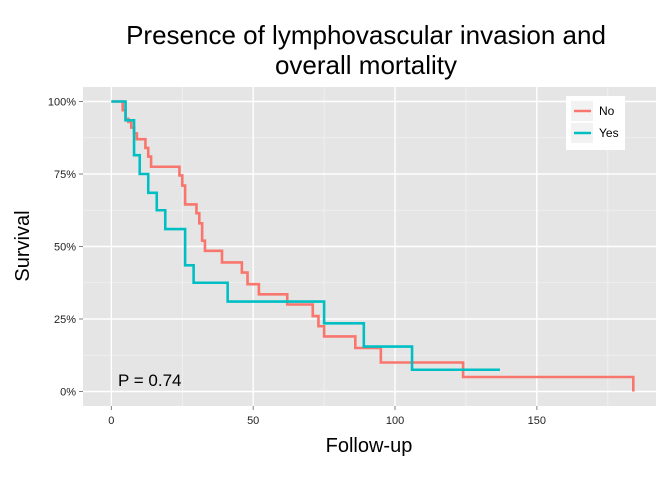  What do you see at coordinates (111, 421) in the screenshot?
I see `x-tick-label: 0` at bounding box center [111, 421].